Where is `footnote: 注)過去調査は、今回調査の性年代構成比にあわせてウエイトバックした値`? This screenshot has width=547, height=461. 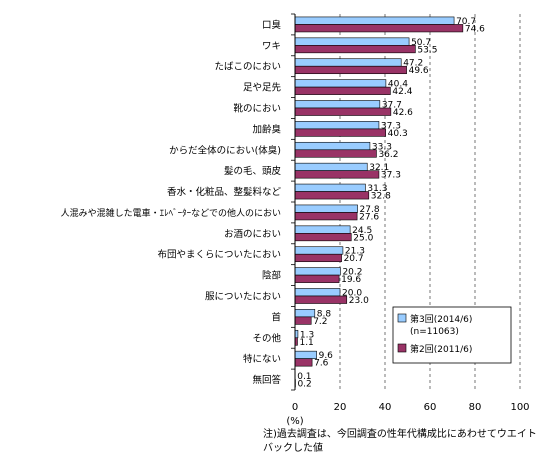
footnote: 注)過去調査は、今回調査の性年代構成比にあわせてウエイトバックした値 is located at coordinates (400, 441).